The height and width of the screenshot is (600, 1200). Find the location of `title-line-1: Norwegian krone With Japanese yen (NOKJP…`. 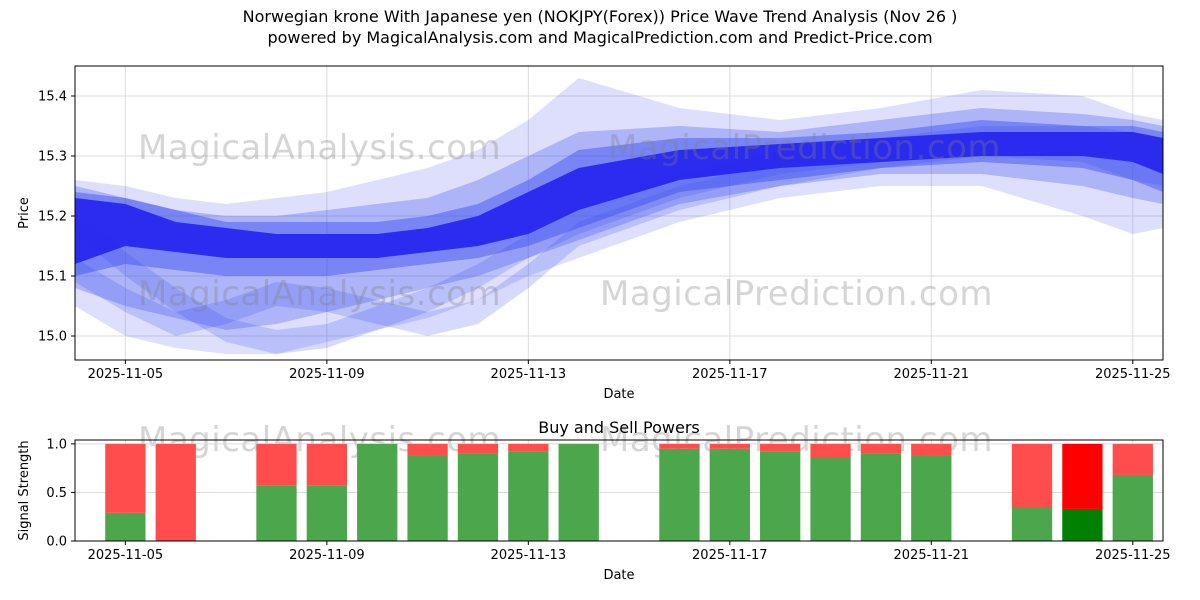

title-line-1: Norwegian krone With Japanese yen (NOKJP… is located at coordinates (600, 16).